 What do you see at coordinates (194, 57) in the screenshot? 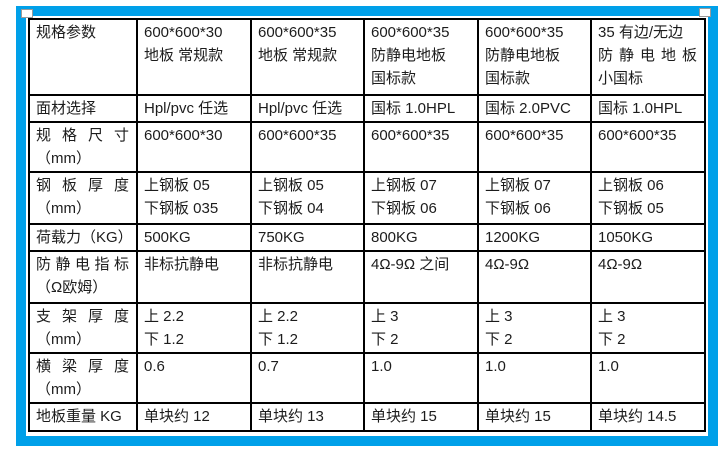
I see `spec-value-cell: 600*600*30 地板 常规款` at bounding box center [194, 57].